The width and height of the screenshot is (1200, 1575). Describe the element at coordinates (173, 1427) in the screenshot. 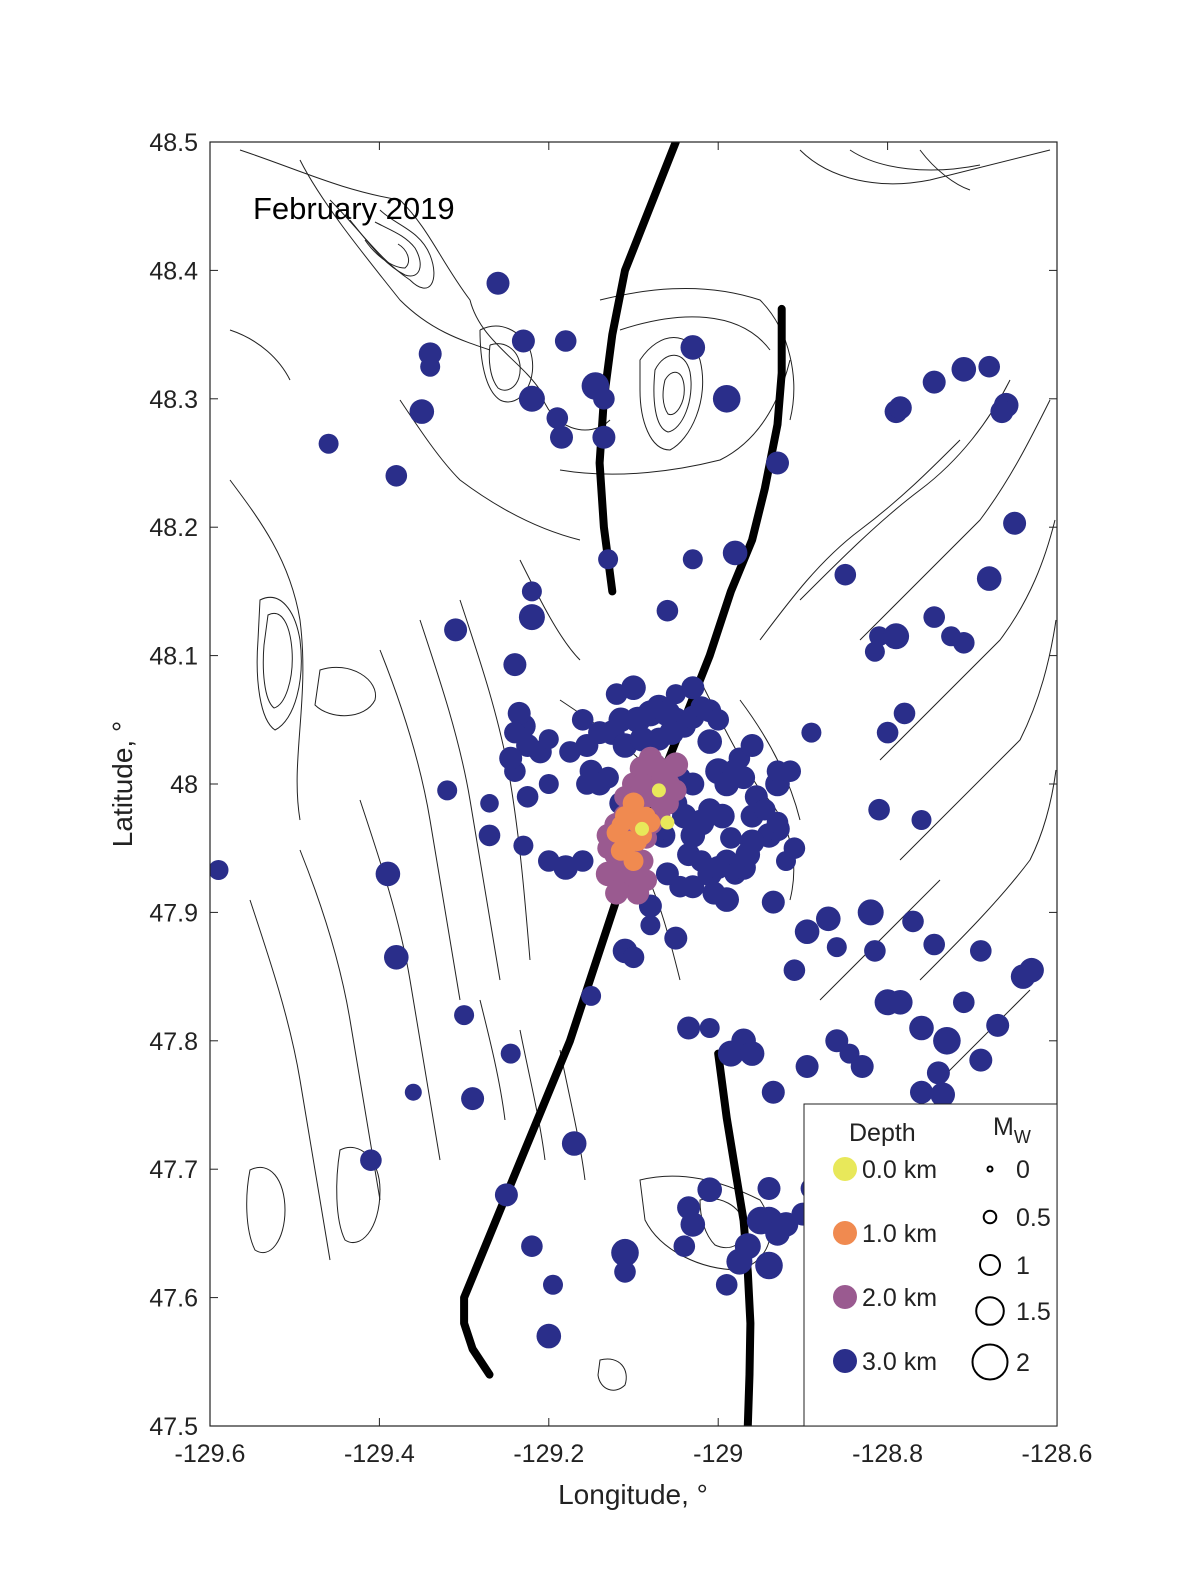

I see `y-tick-label: 47.5` at that location.